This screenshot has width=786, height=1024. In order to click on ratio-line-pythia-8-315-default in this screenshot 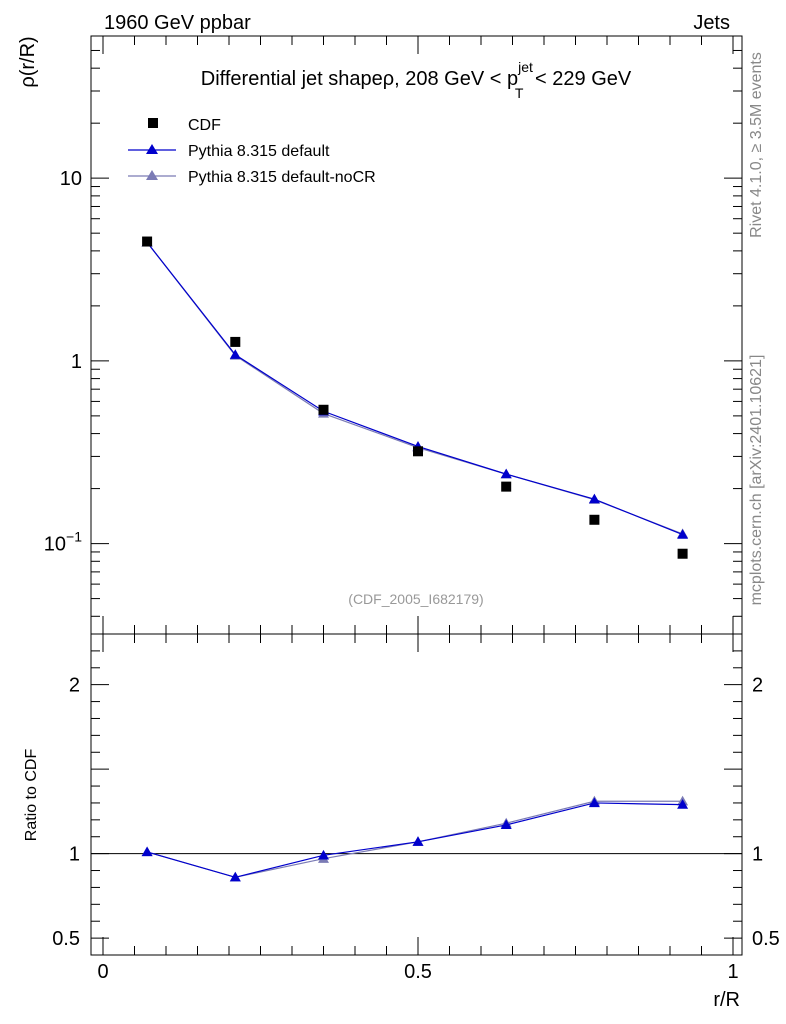, I will do `click(414, 840)`.